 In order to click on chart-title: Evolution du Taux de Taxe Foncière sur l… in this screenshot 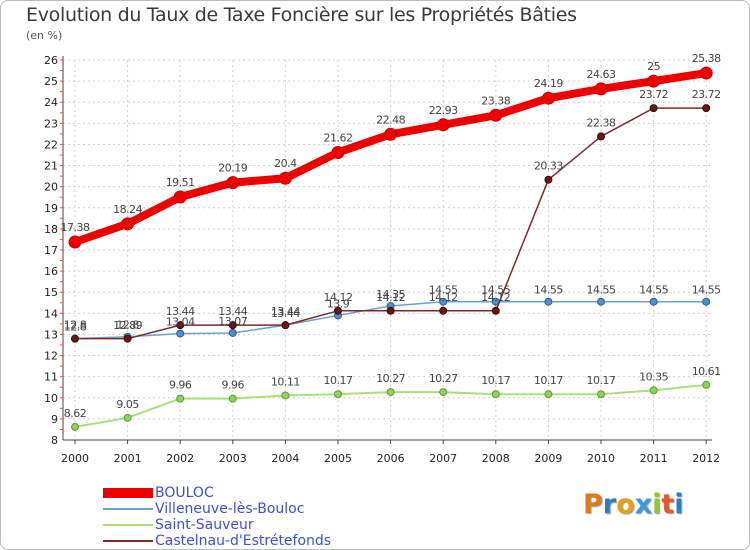, I will do `click(301, 15)`.